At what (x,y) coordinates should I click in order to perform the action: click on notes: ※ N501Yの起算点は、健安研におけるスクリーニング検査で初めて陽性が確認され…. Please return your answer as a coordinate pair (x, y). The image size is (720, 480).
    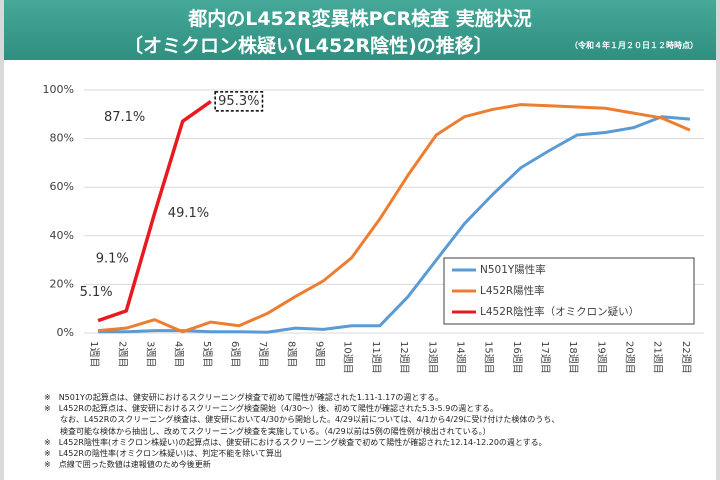
    Looking at the image, I should click on (301, 431).